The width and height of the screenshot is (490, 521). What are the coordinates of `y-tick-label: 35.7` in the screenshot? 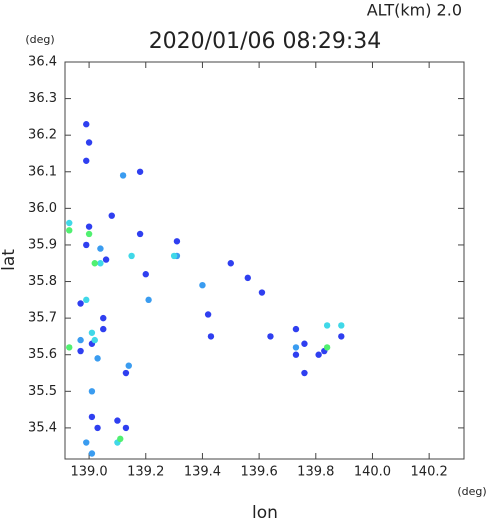 It's located at (42, 318).